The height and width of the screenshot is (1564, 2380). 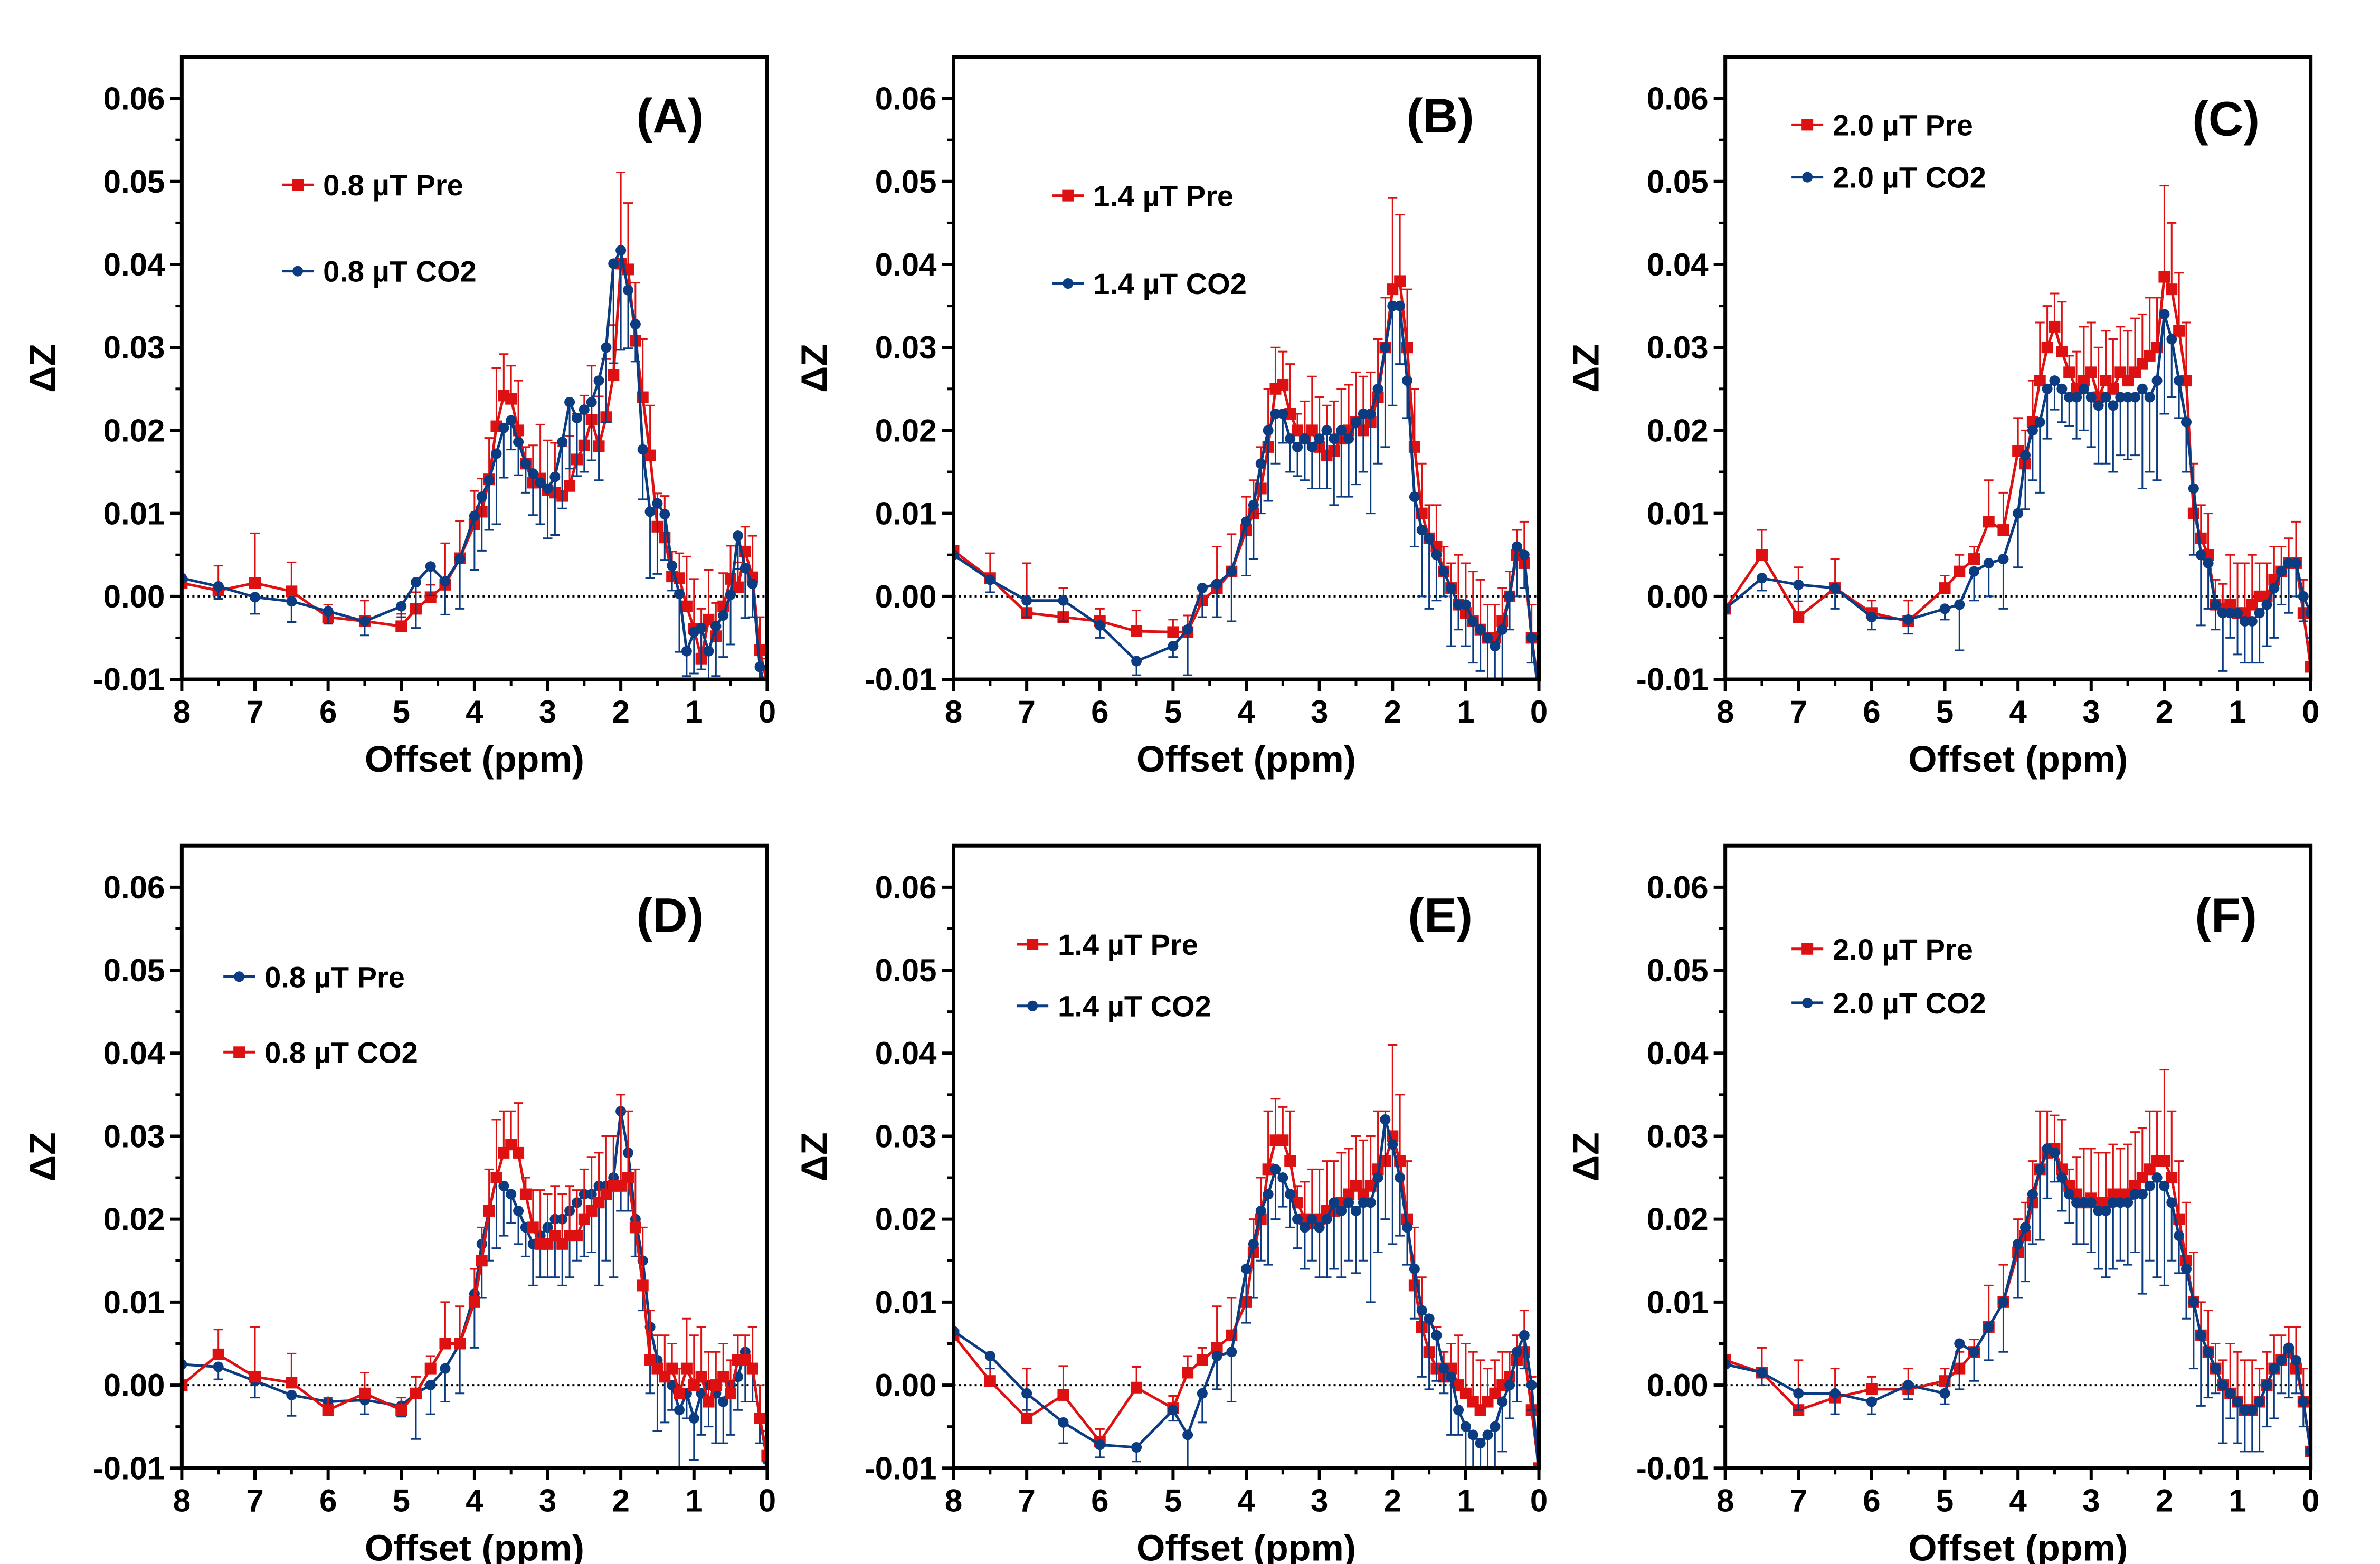 What do you see at coordinates (400, 271) in the screenshot?
I see `legend-label: 0.8 µT CO2` at bounding box center [400, 271].